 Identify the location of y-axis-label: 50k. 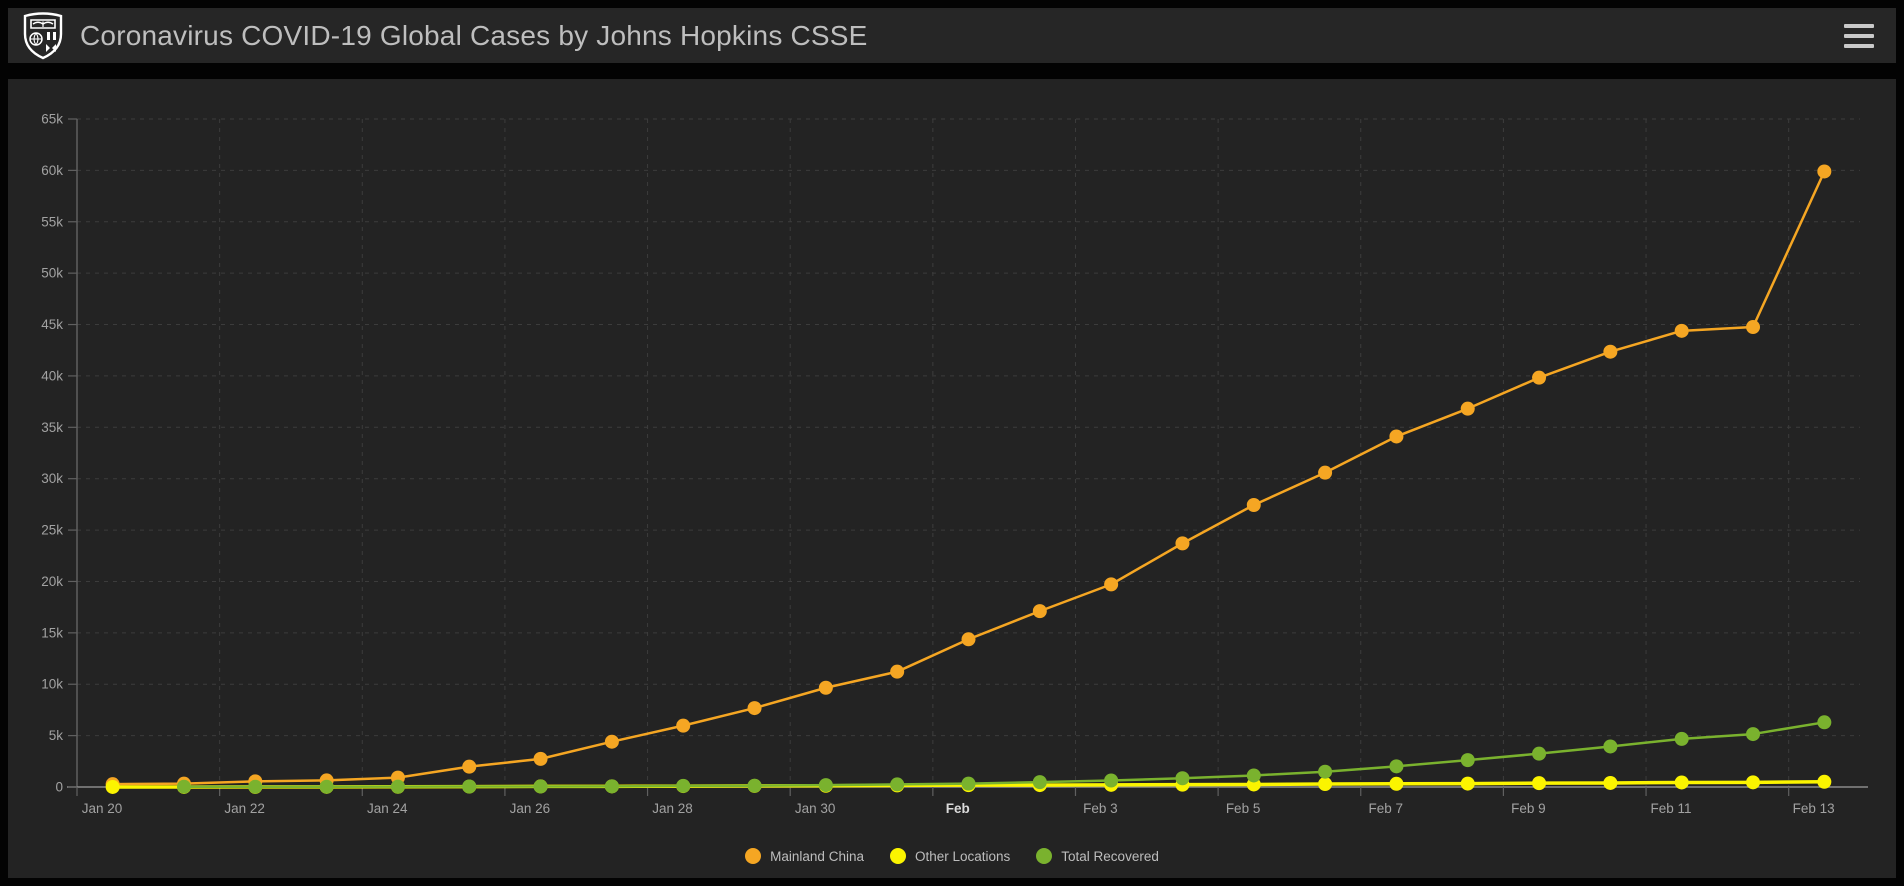
(52, 273).